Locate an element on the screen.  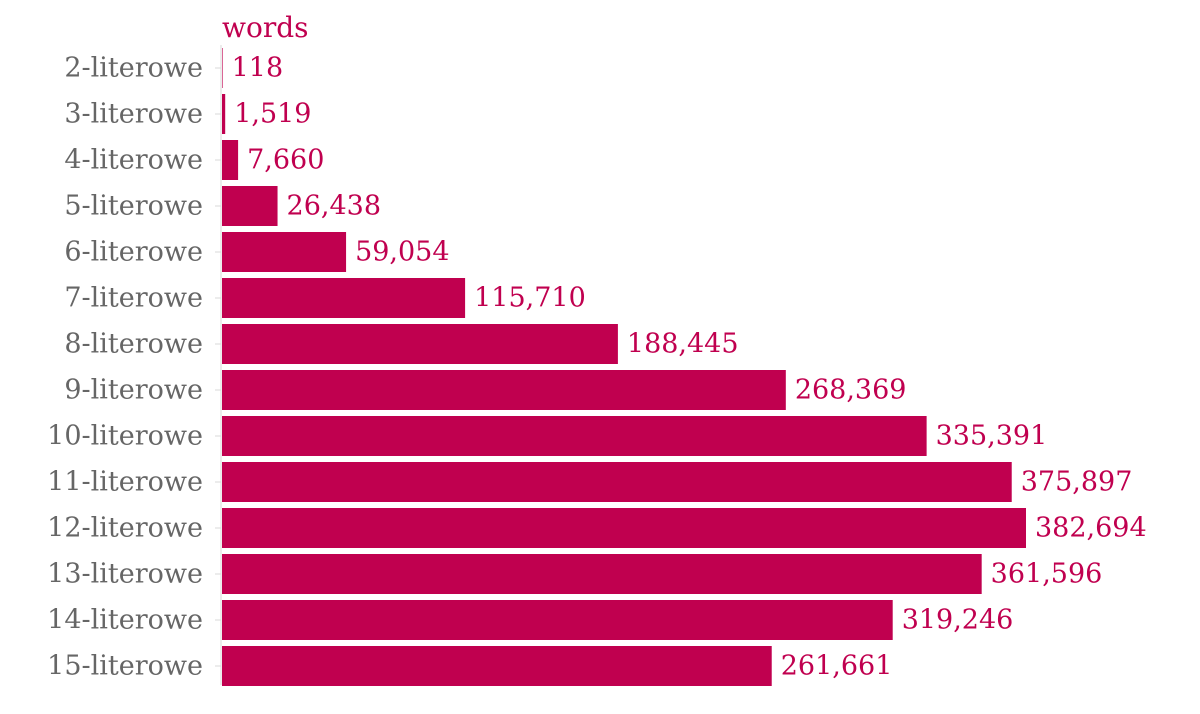
value-label: 7,660 is located at coordinates (285, 160).